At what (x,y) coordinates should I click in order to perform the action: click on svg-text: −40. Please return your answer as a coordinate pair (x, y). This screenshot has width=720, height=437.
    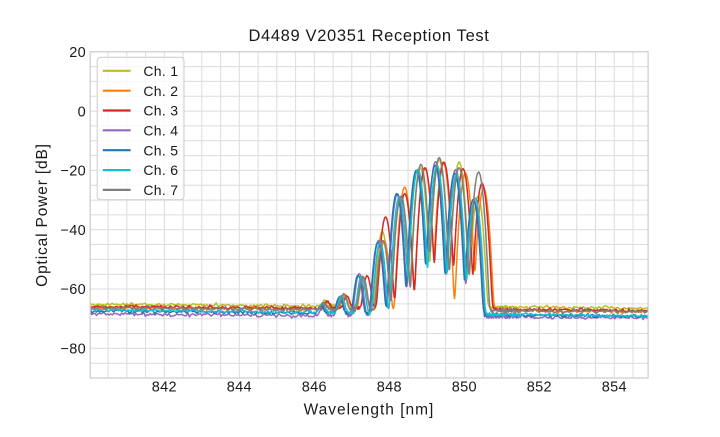
    Looking at the image, I should click on (74, 231).